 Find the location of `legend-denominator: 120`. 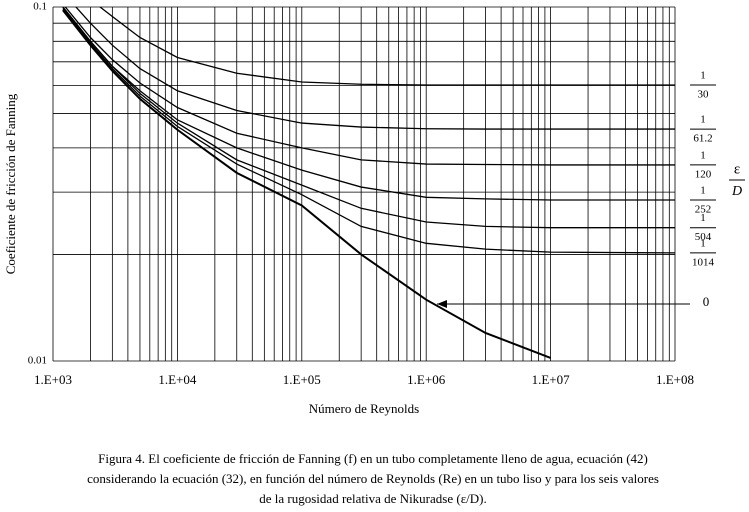

legend-denominator: 120 is located at coordinates (703, 174).